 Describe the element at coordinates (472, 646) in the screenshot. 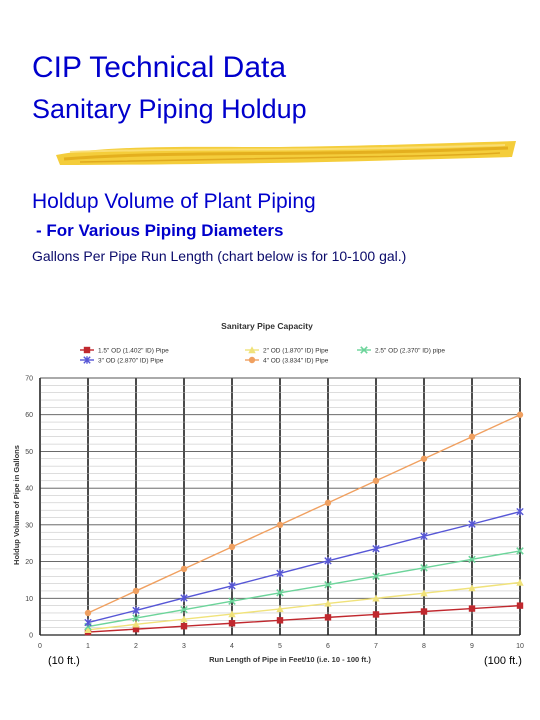

I see `x-tick-label: 9` at that location.